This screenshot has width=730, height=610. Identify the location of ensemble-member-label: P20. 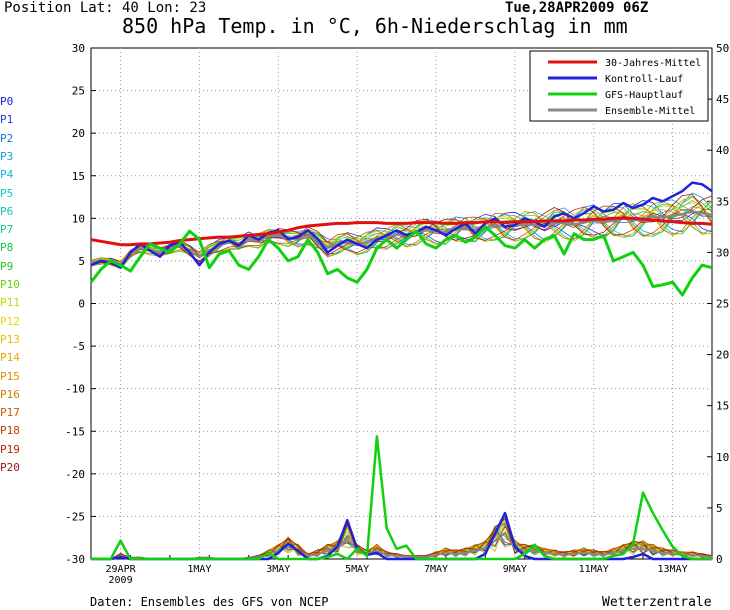
(10, 467).